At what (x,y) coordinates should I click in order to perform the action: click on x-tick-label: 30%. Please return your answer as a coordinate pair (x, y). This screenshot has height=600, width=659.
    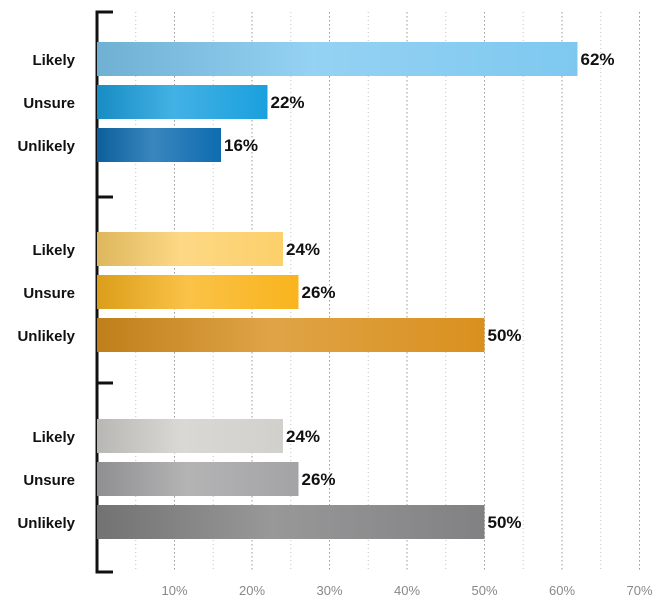
    Looking at the image, I should click on (329, 590).